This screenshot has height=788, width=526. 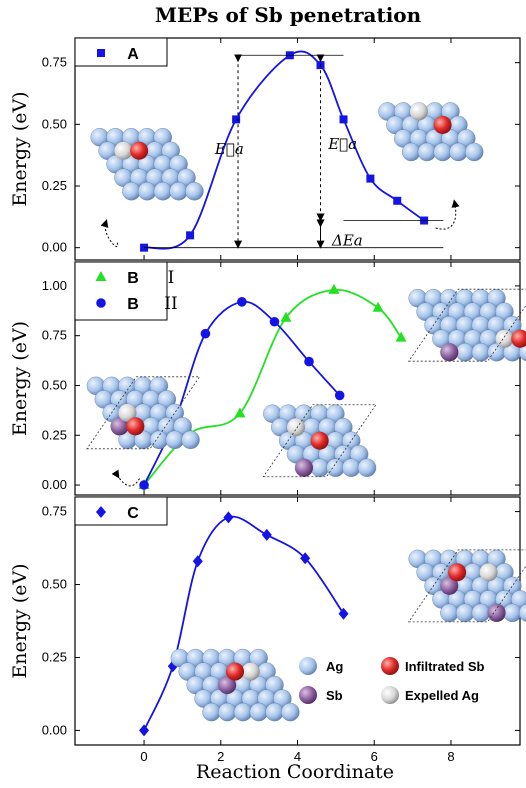 I want to click on key-expelled-label: Expelled Ag, so click(x=442, y=695).